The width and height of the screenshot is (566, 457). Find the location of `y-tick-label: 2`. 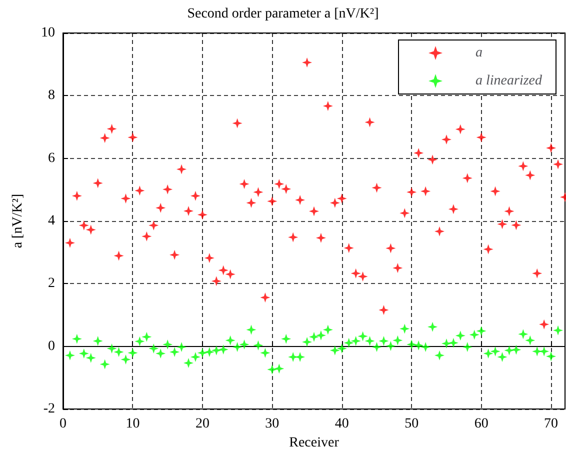

y-tick-label: 2 is located at coordinates (51, 284).